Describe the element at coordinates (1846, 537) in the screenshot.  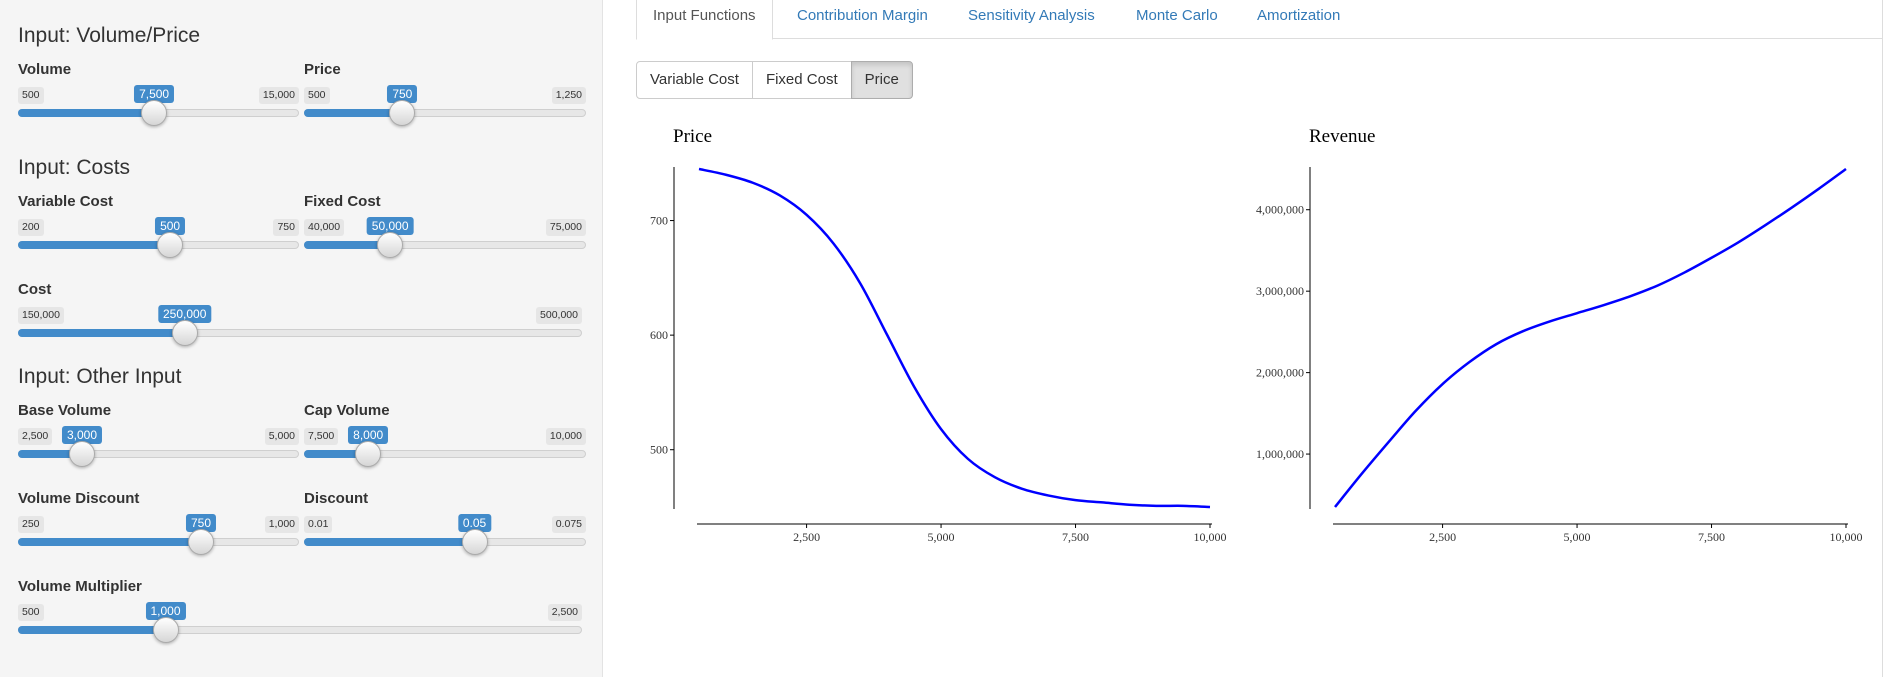
I see `revenue-chart-x-tick-label: 10,000` at that location.